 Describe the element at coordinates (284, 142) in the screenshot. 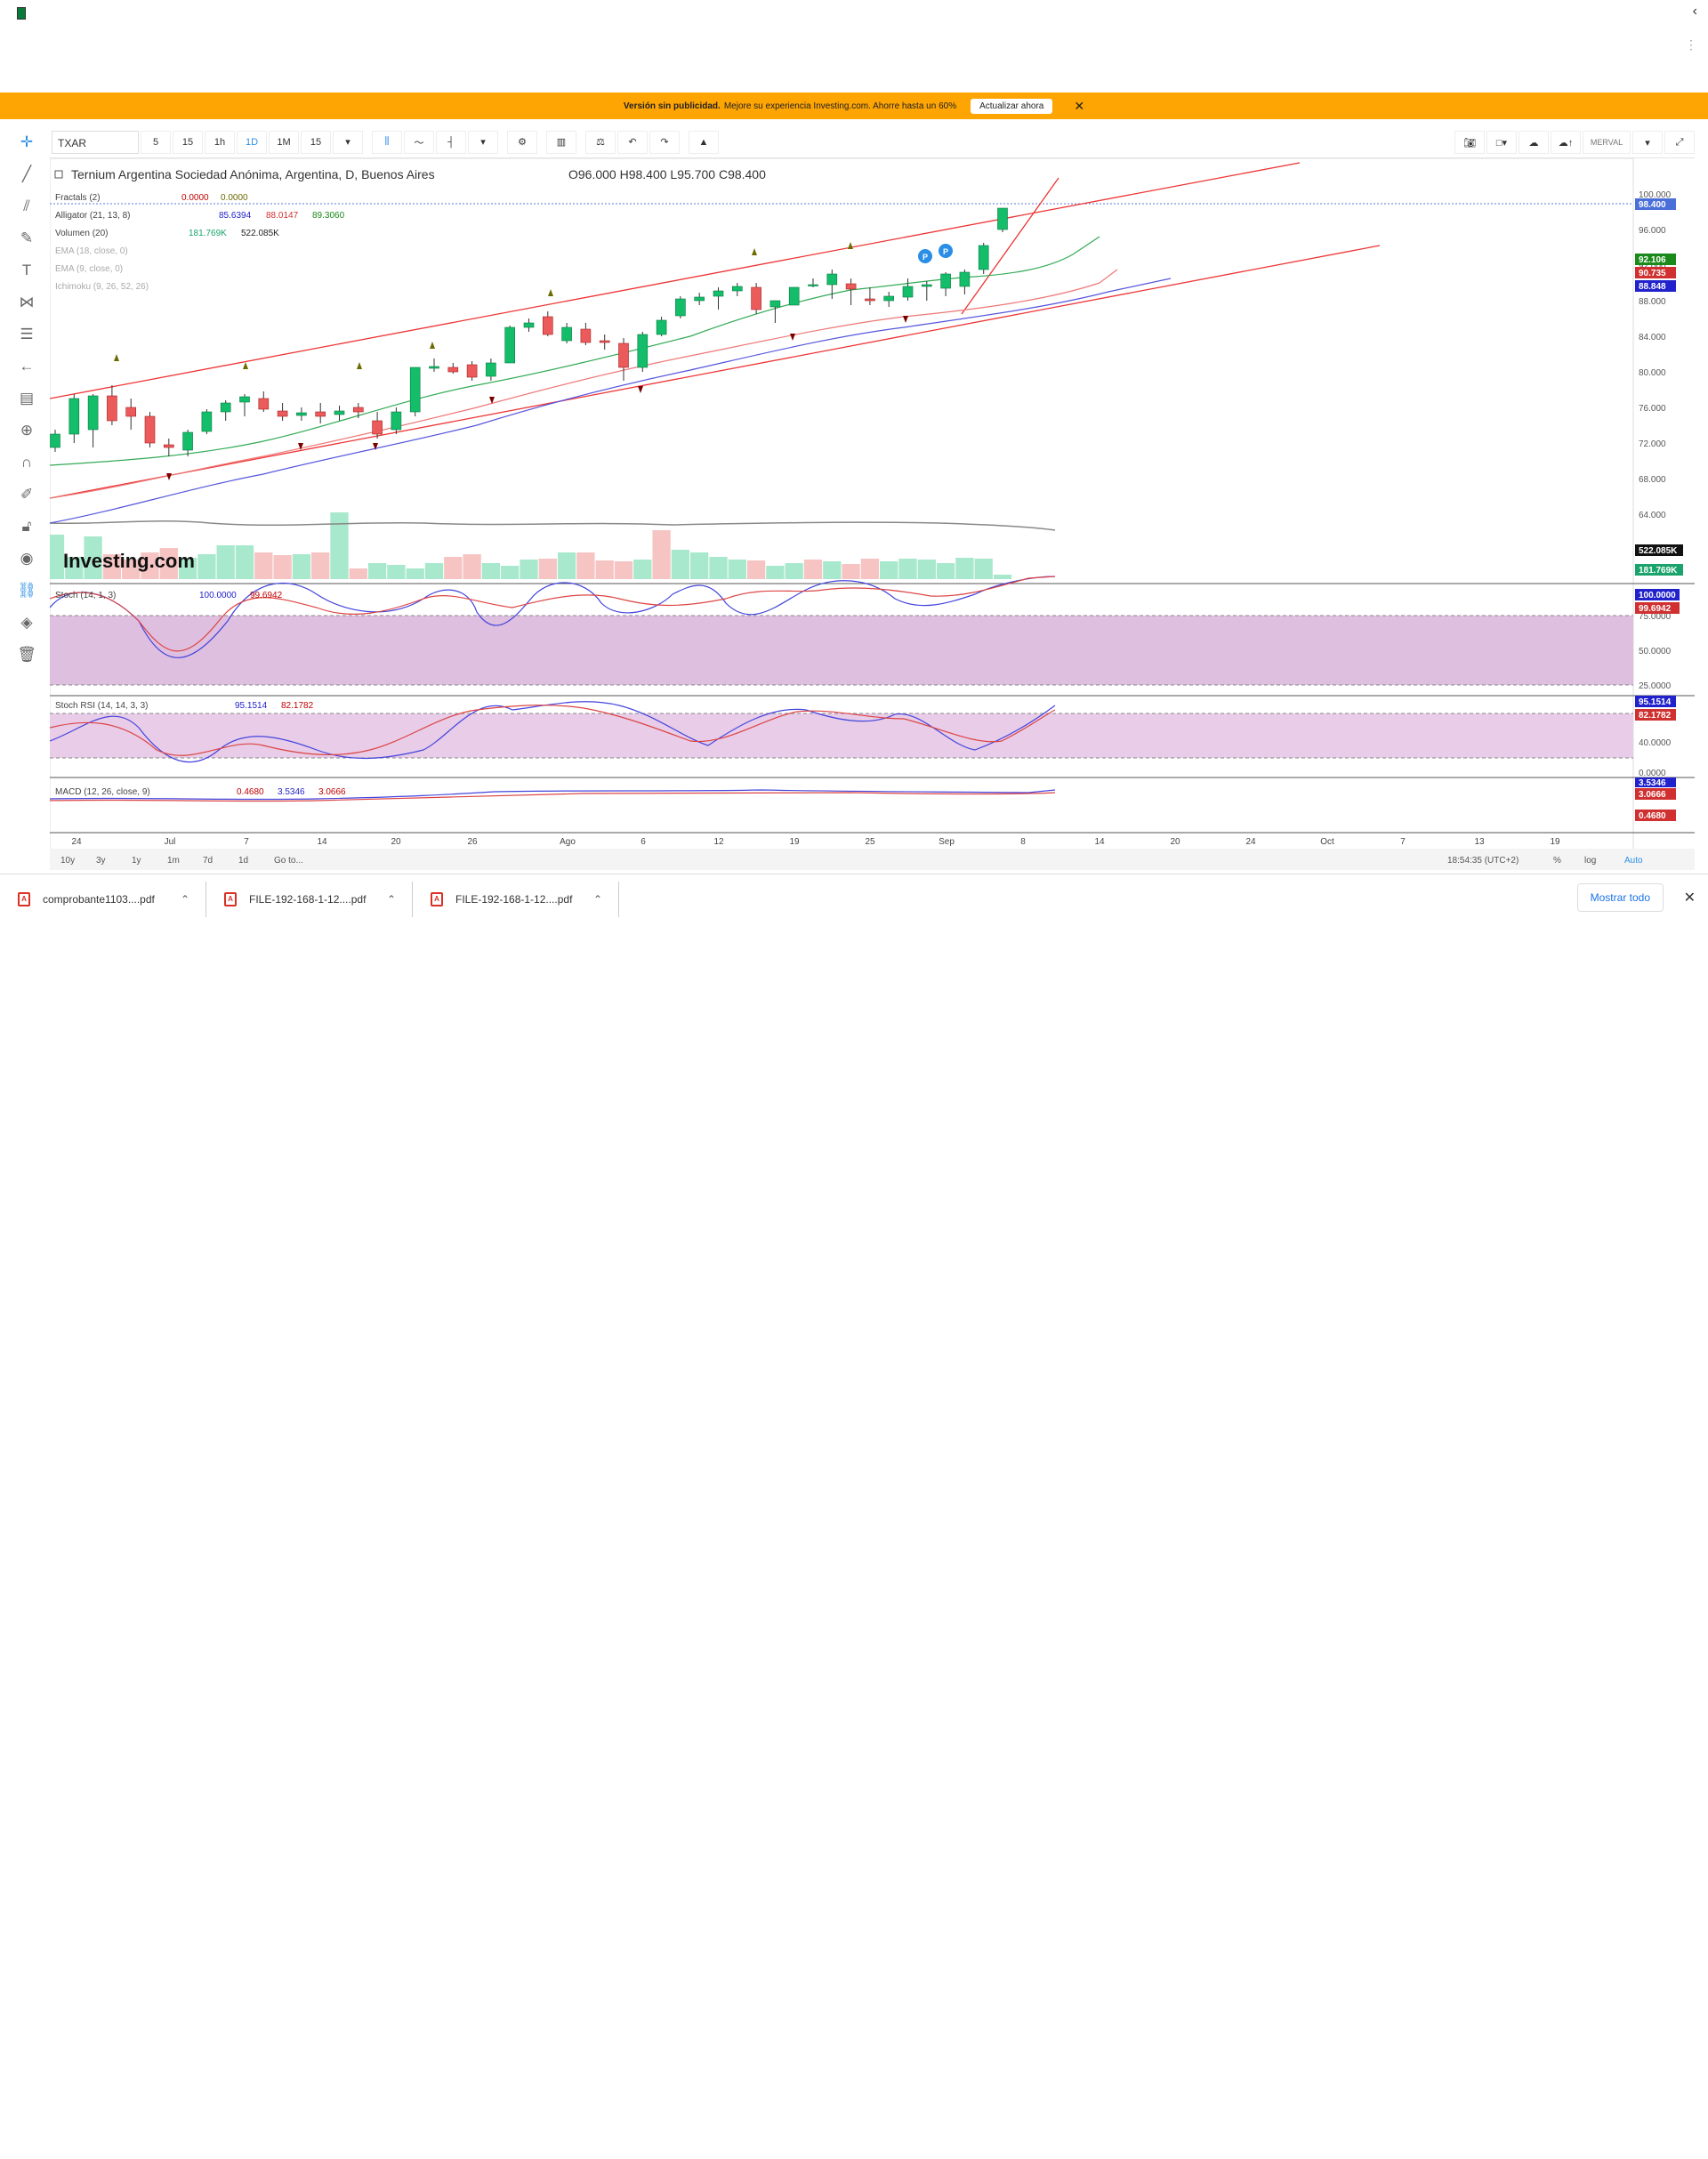

I see `interval-1m: 1M` at that location.